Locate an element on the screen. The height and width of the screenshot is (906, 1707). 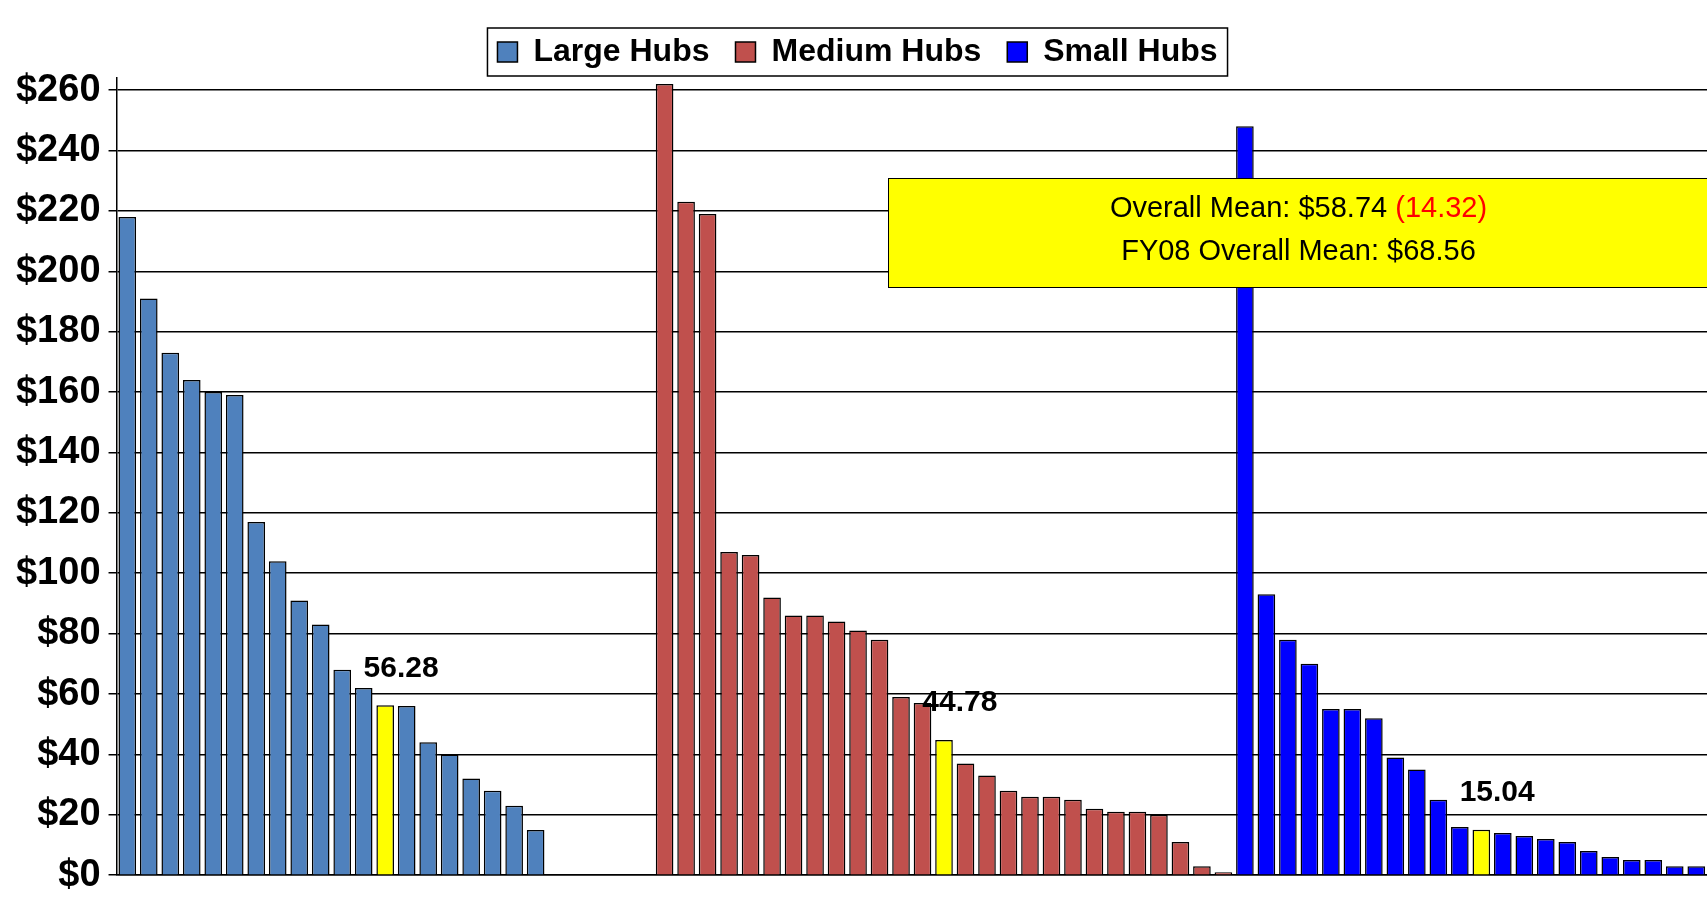
annotation: (14.32) is located at coordinates (1441, 207).